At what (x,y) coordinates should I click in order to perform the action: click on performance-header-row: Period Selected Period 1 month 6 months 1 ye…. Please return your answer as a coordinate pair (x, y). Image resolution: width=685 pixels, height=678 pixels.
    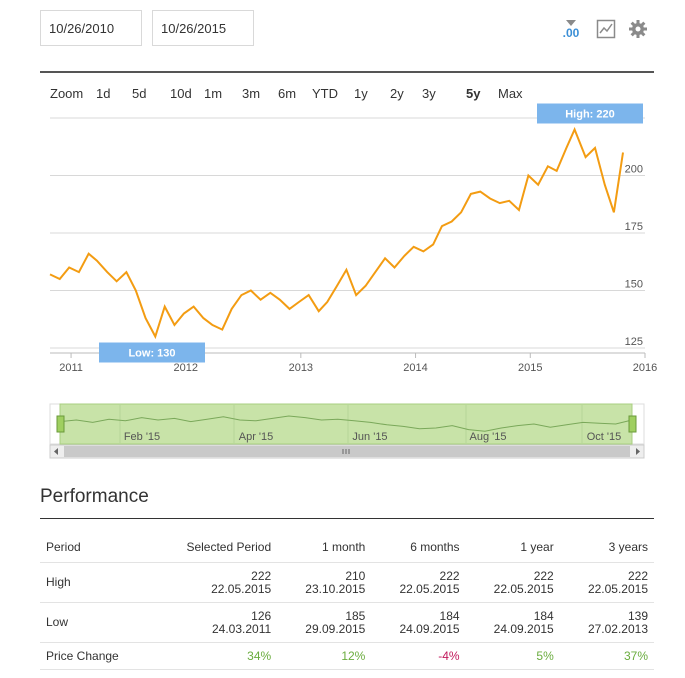
    Looking at the image, I should click on (347, 547).